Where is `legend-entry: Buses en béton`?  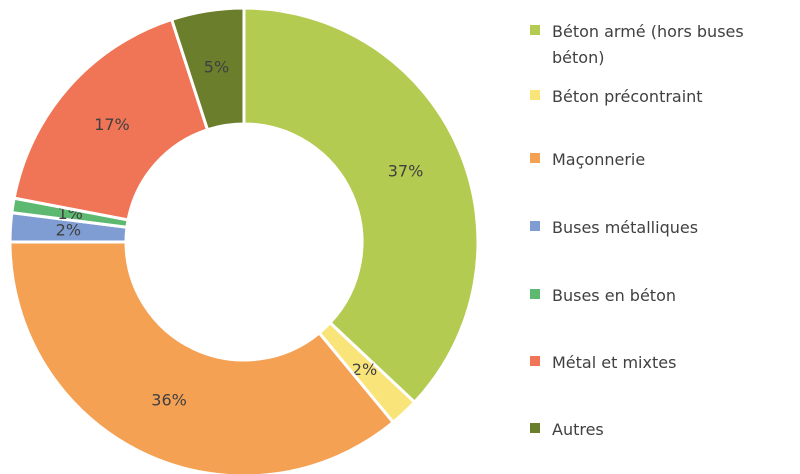 legend-entry: Buses en béton is located at coordinates (662, 296).